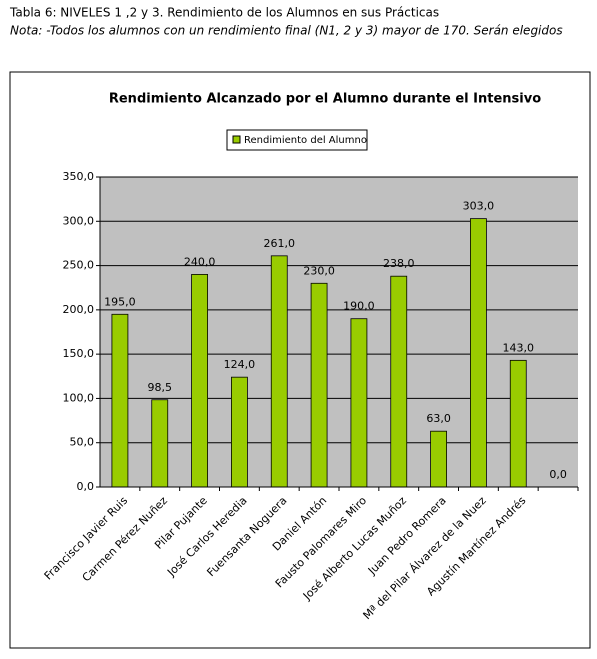  I want to click on y-tick-label: 350,0, so click(79, 176).